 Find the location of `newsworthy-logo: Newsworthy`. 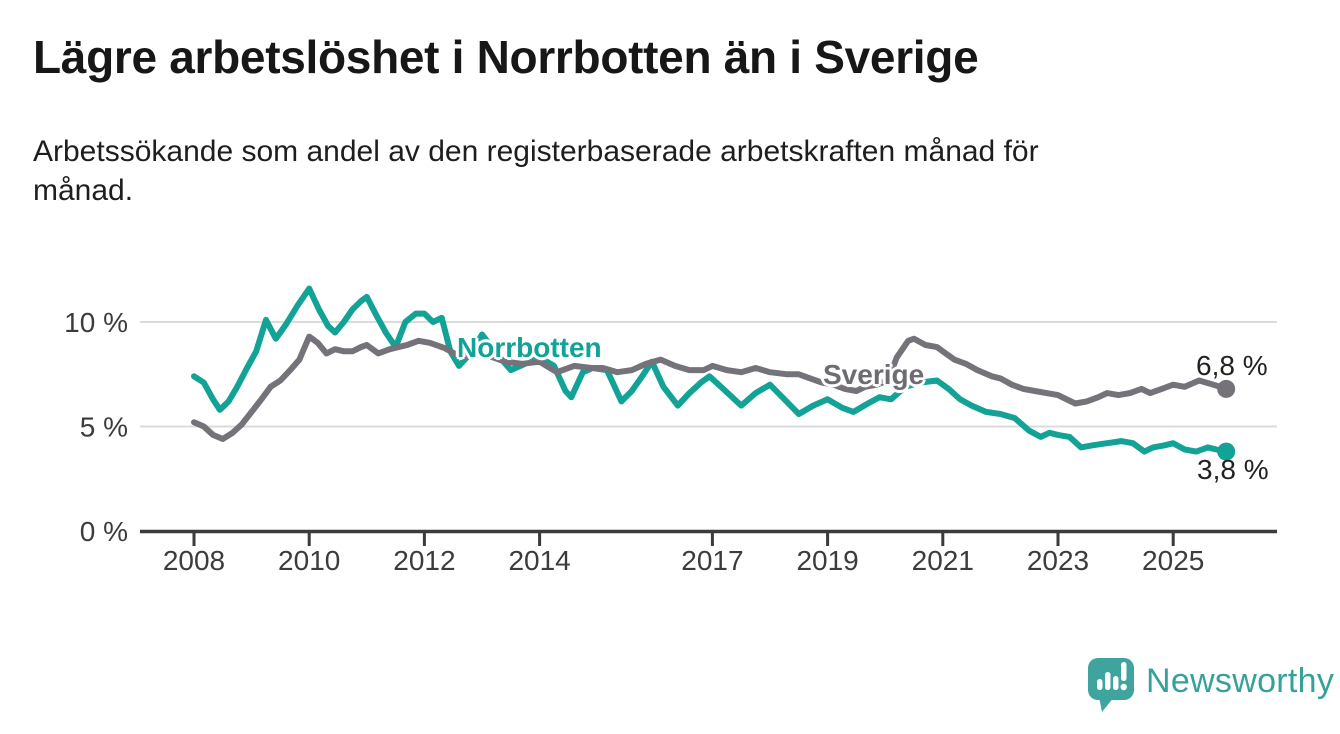

newsworthy-logo: Newsworthy is located at coordinates (1210, 685).